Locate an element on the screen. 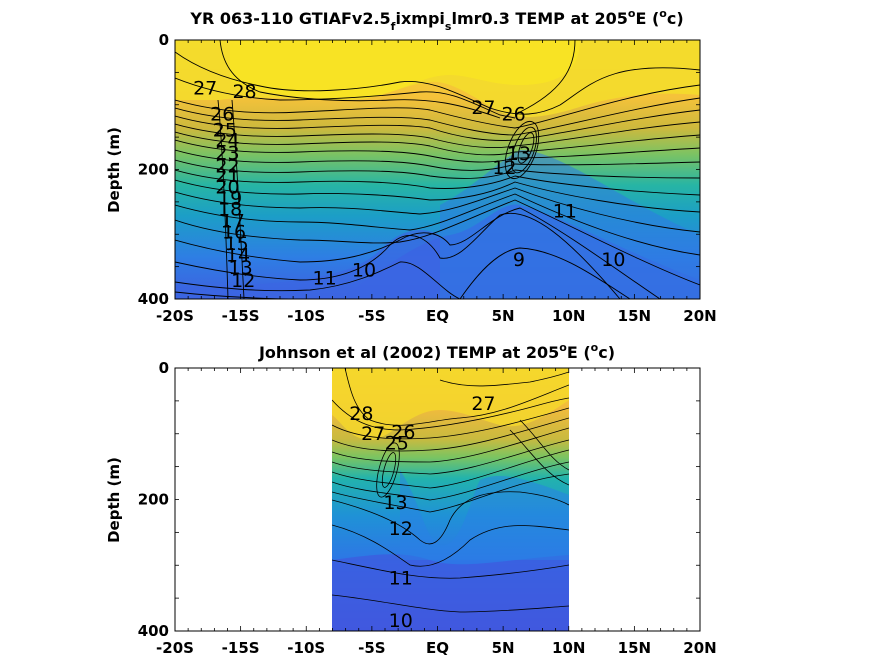  contour-label: 18 is located at coordinates (230, 210).